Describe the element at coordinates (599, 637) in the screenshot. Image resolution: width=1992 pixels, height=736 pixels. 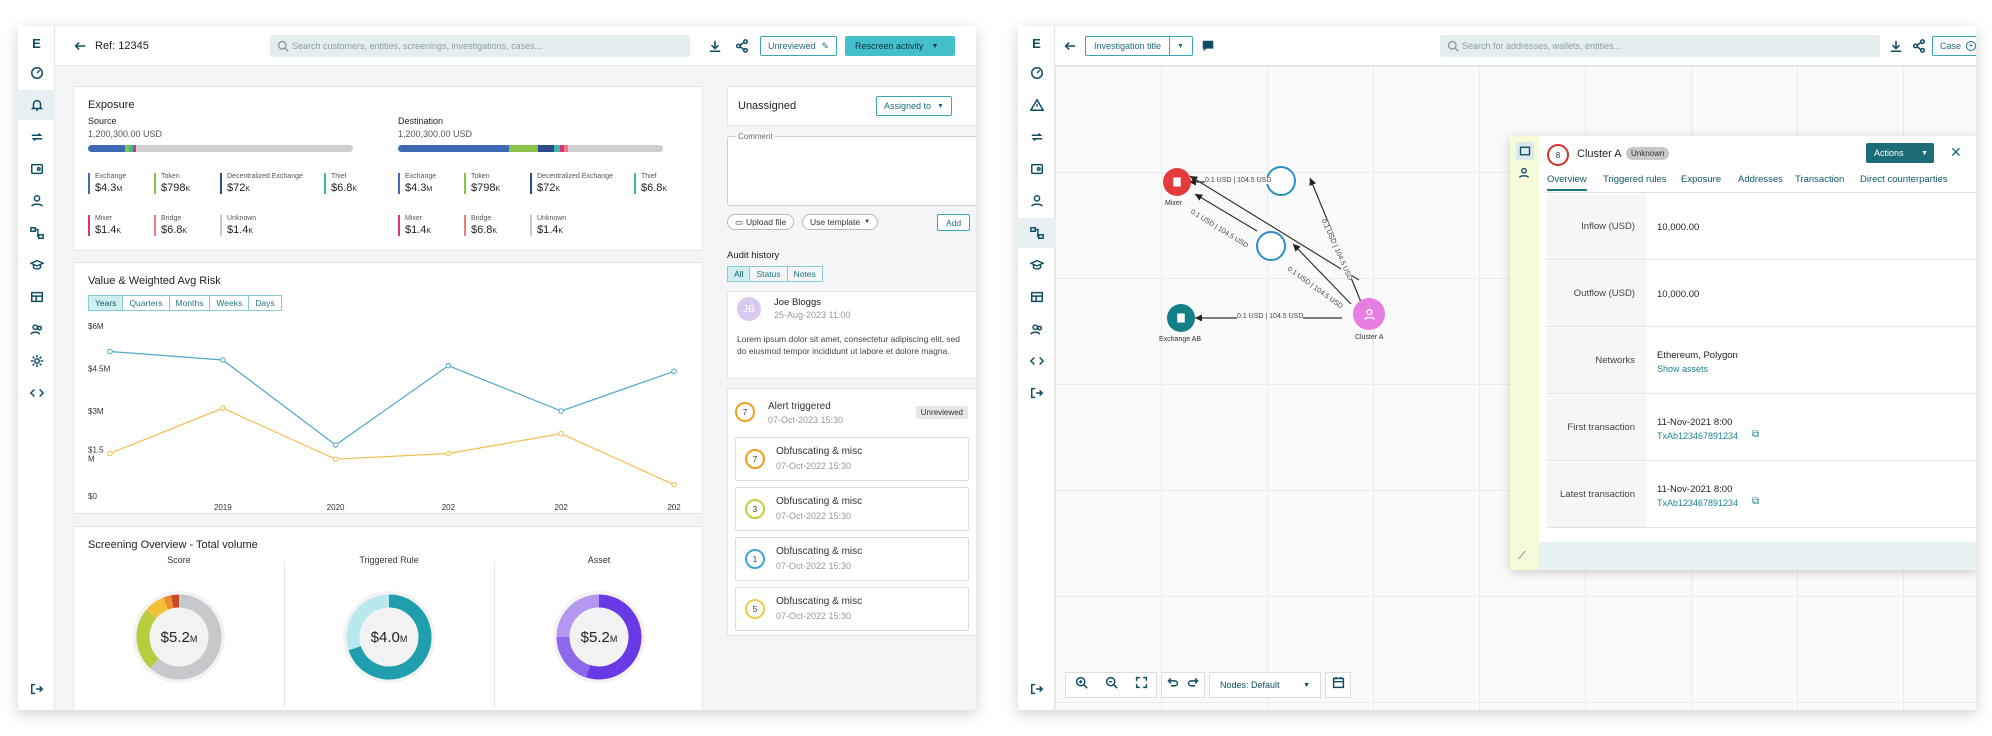
I see `donut-value: $5.2M` at that location.